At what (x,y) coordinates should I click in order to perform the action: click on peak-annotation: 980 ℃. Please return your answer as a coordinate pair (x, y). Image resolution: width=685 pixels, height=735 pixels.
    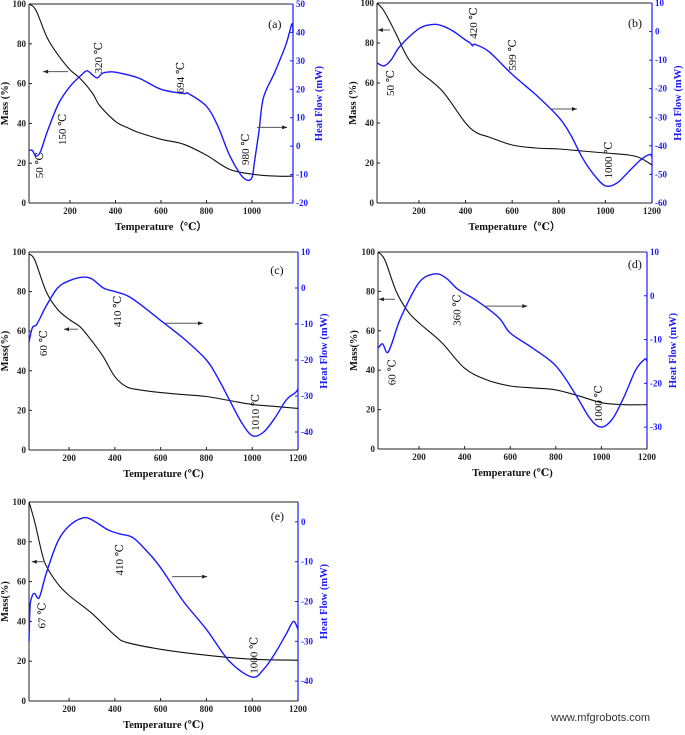
    Looking at the image, I should click on (246, 149).